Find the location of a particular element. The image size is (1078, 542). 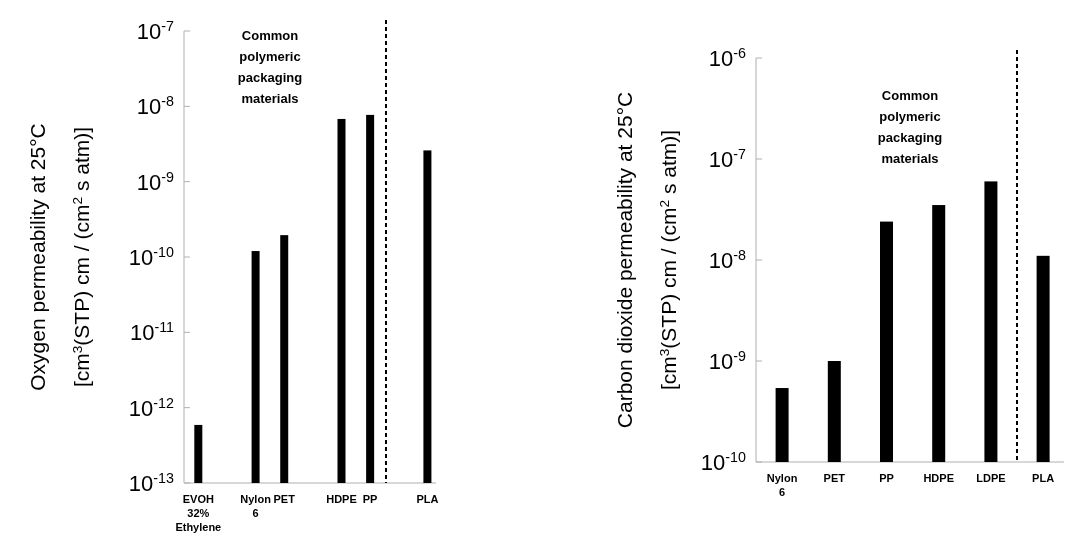

y-tick-label: 10$^{-13}$ is located at coordinates (151, 483).